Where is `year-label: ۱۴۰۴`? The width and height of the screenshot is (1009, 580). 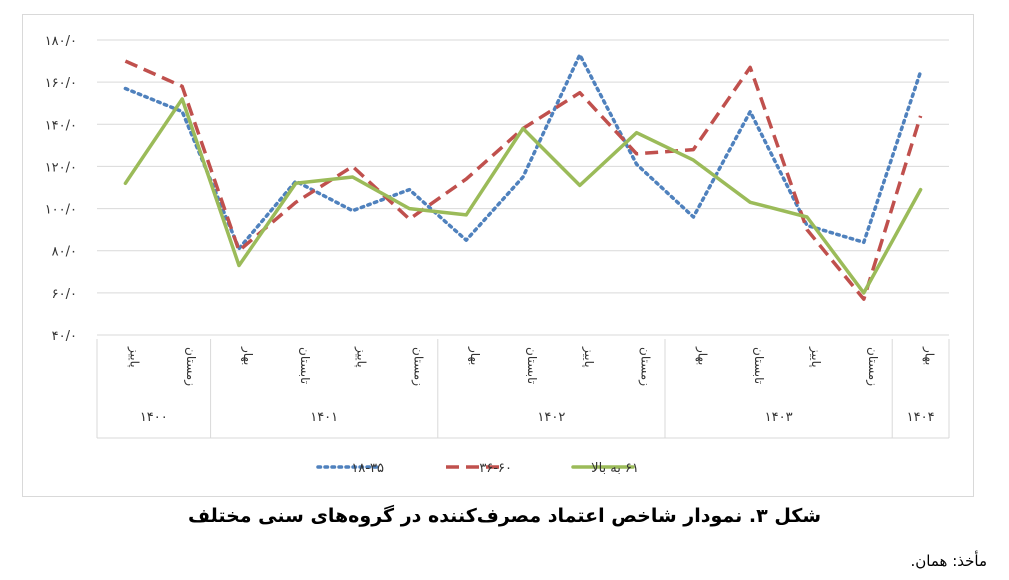 year-label: ۱۴۰۴ is located at coordinates (921, 417).